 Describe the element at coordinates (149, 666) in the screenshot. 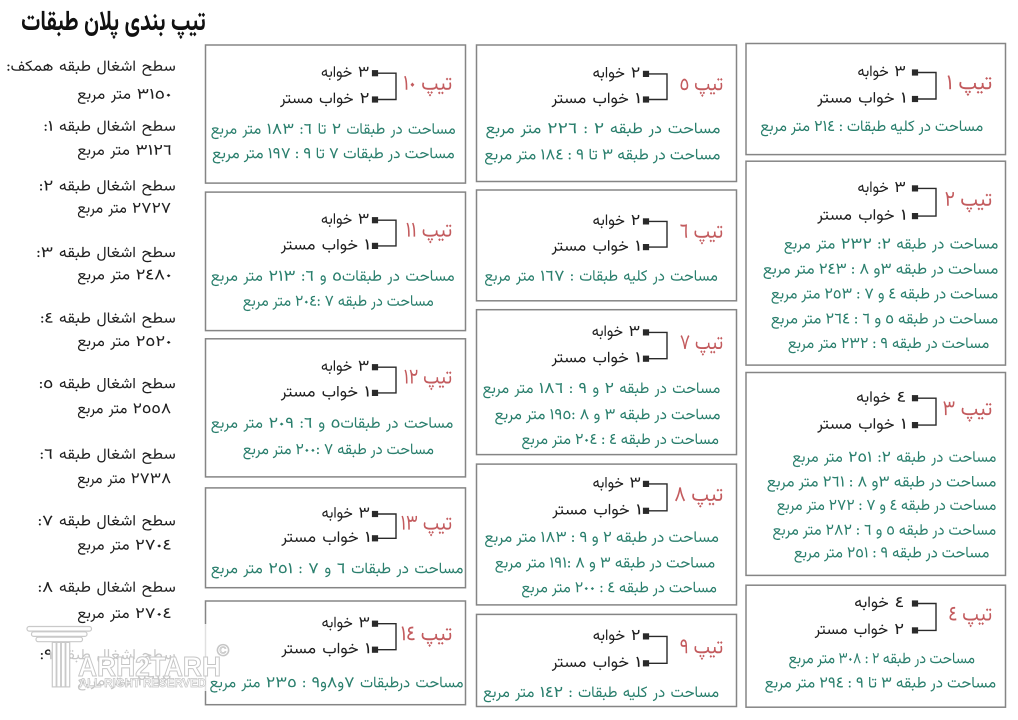

I see `svg-text: ARH2TARH` at that location.